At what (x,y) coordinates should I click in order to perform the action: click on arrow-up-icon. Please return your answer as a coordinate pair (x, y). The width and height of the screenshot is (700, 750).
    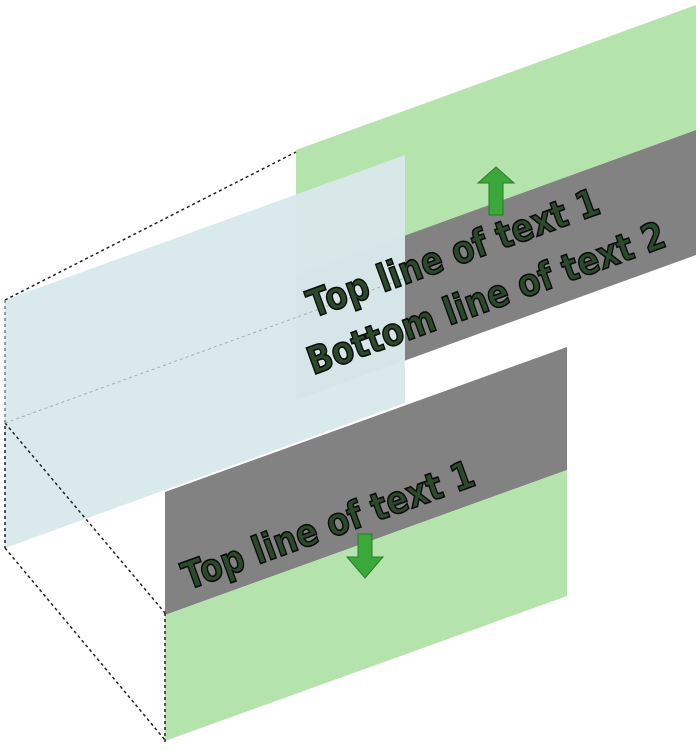
    Looking at the image, I should click on (496, 191).